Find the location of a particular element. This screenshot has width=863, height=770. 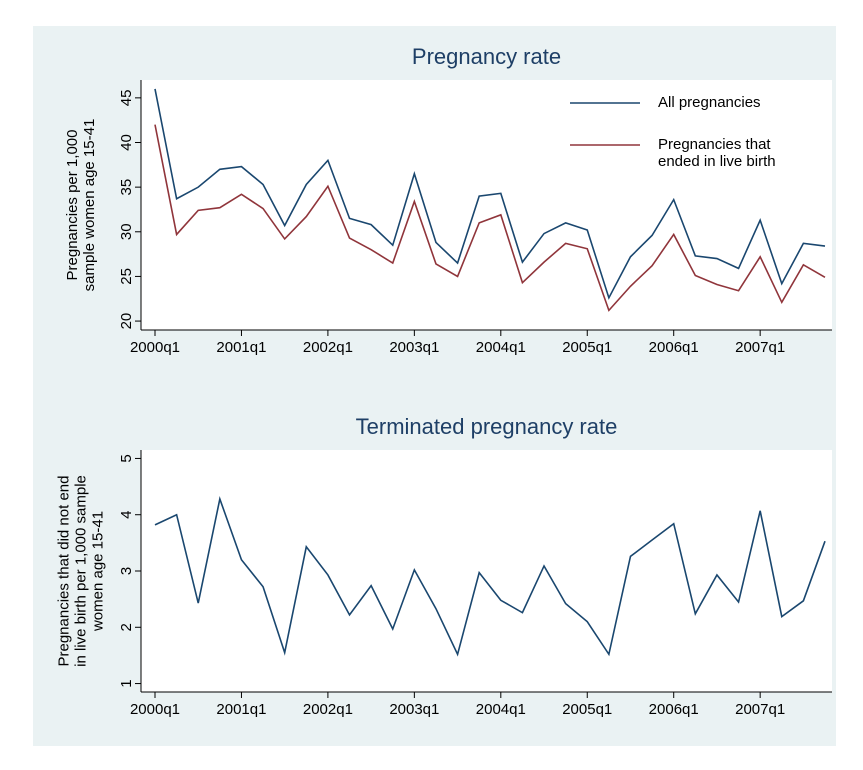

y-tick-label: 35 is located at coordinates (126, 187).